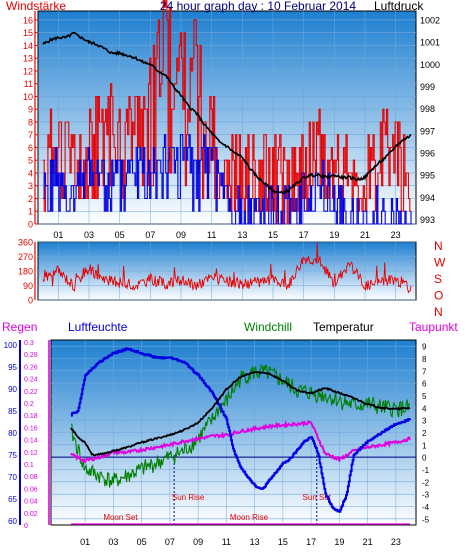  What do you see at coordinates (28, 97) in the screenshot?
I see `wind-tick-label: 10` at bounding box center [28, 97].